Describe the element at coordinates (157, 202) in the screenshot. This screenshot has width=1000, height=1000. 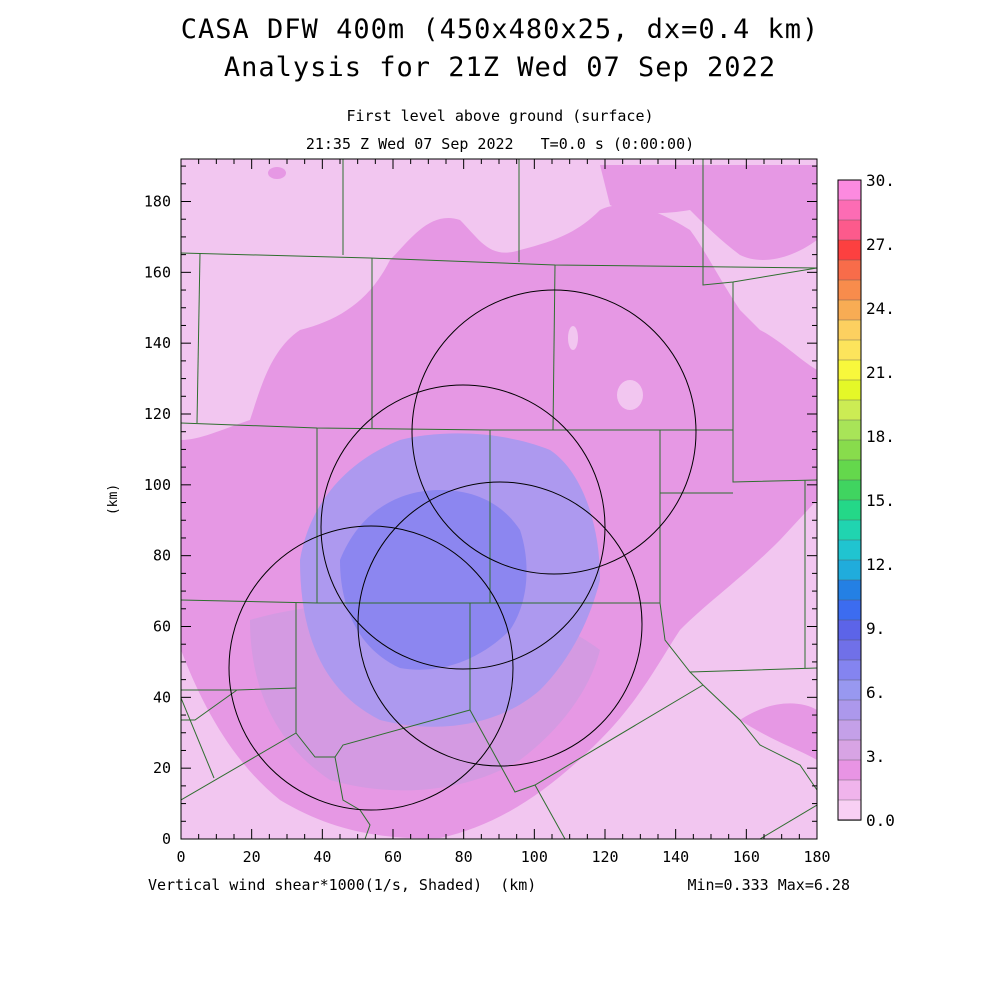
I see `y-tick-label: 180` at that location.